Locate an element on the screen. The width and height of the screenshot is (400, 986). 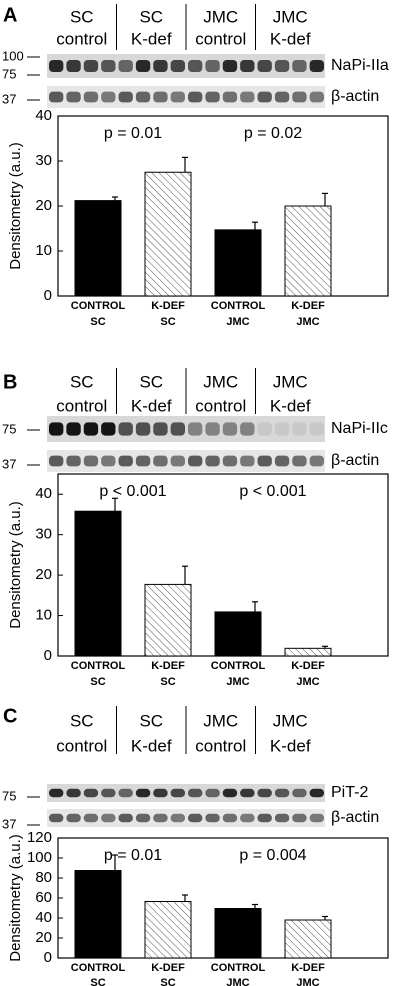
p-value: p = 0.004 is located at coordinates (272, 855).